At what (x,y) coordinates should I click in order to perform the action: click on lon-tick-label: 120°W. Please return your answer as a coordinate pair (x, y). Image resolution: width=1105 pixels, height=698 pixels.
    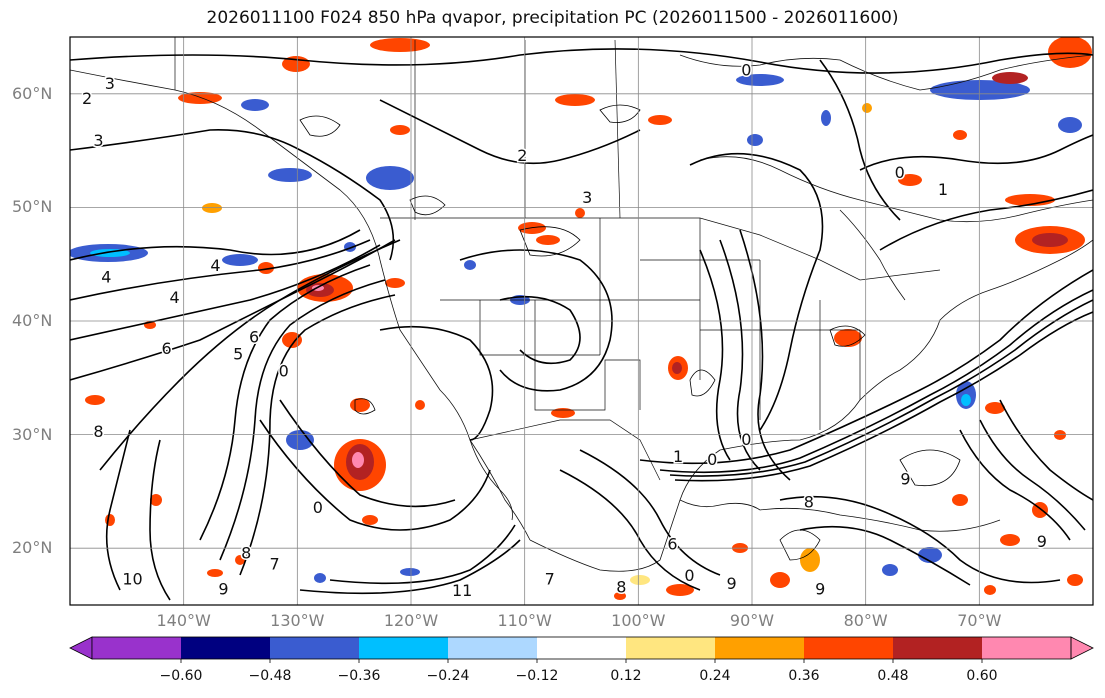
    Looking at the image, I should click on (411, 620).